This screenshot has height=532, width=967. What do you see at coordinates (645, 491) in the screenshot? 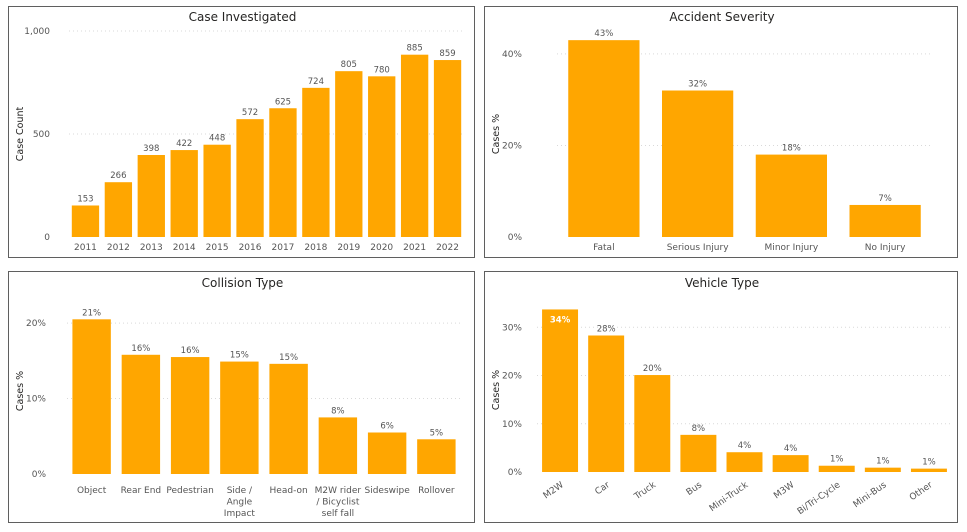
I see `x-tick-label: Truck` at bounding box center [645, 491].